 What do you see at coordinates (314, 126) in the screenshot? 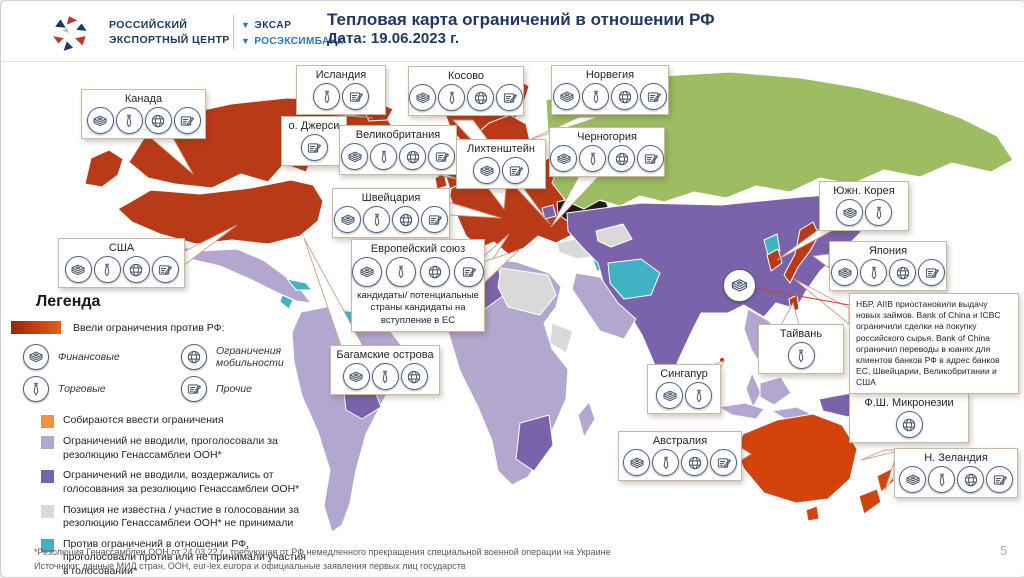
I see `country-label: о. Джерси` at bounding box center [314, 126].